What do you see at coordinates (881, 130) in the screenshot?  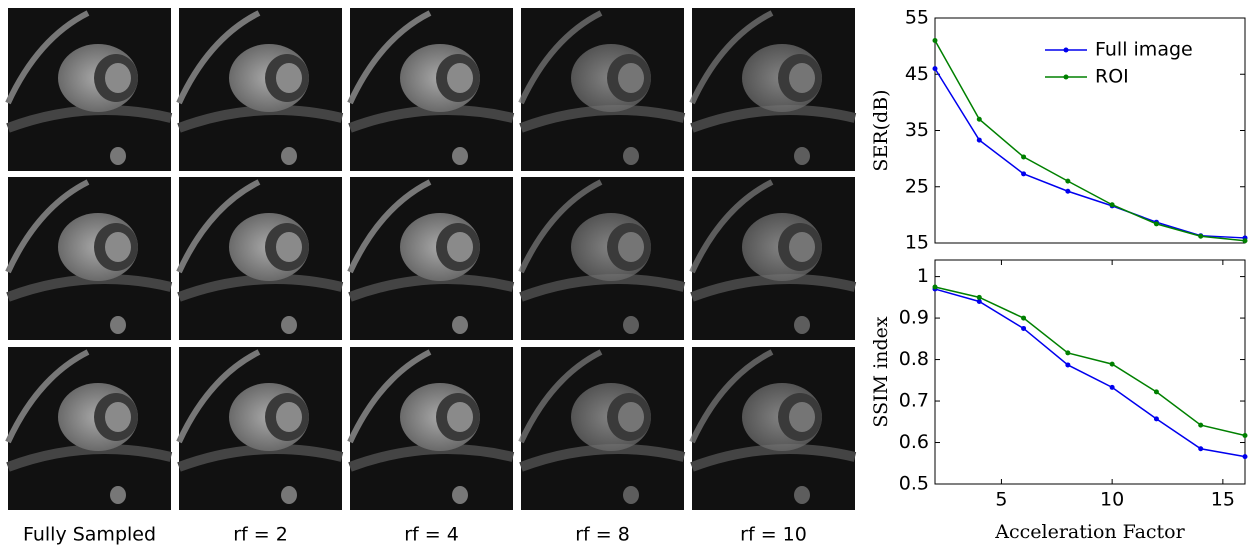 I see `y-axis-label: SER(dB)` at bounding box center [881, 130].